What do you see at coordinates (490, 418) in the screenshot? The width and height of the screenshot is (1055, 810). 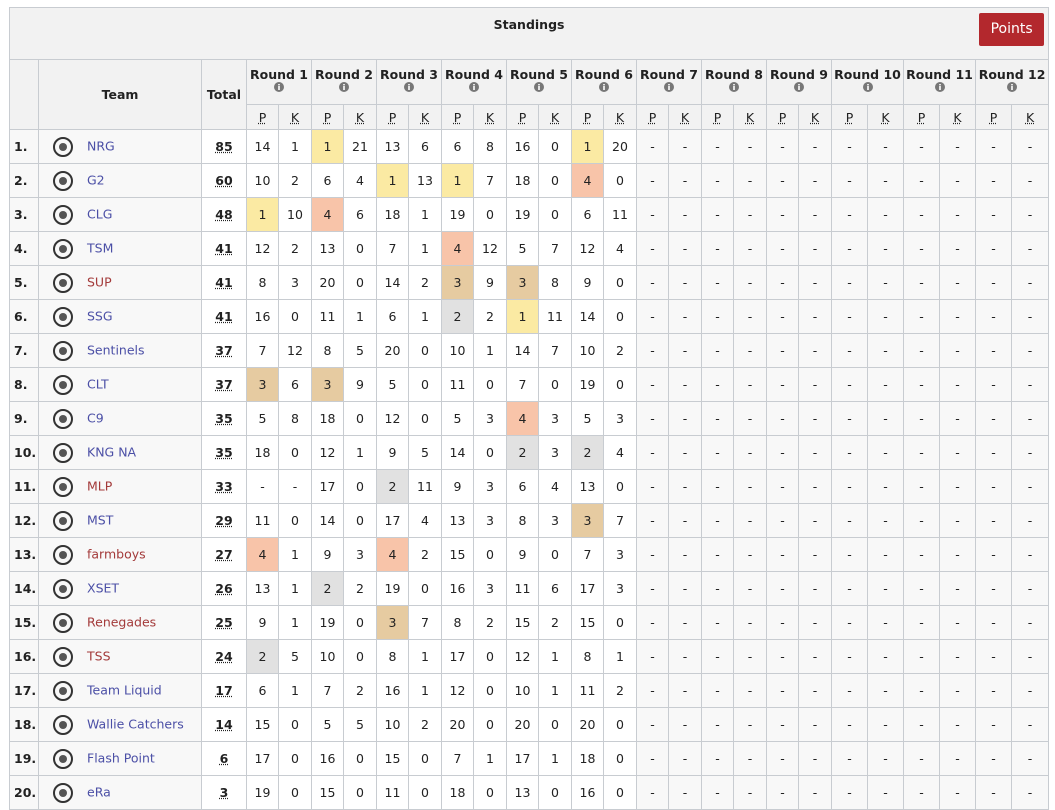 I see `score-cell: 3` at bounding box center [490, 418].